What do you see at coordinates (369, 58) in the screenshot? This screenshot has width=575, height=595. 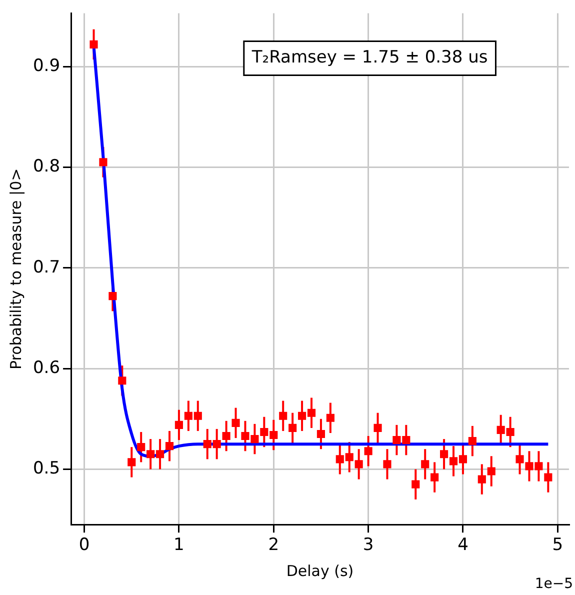 I see `annotation: T₂Ramsey = 1.75 ± 0.38 us` at bounding box center [369, 58].